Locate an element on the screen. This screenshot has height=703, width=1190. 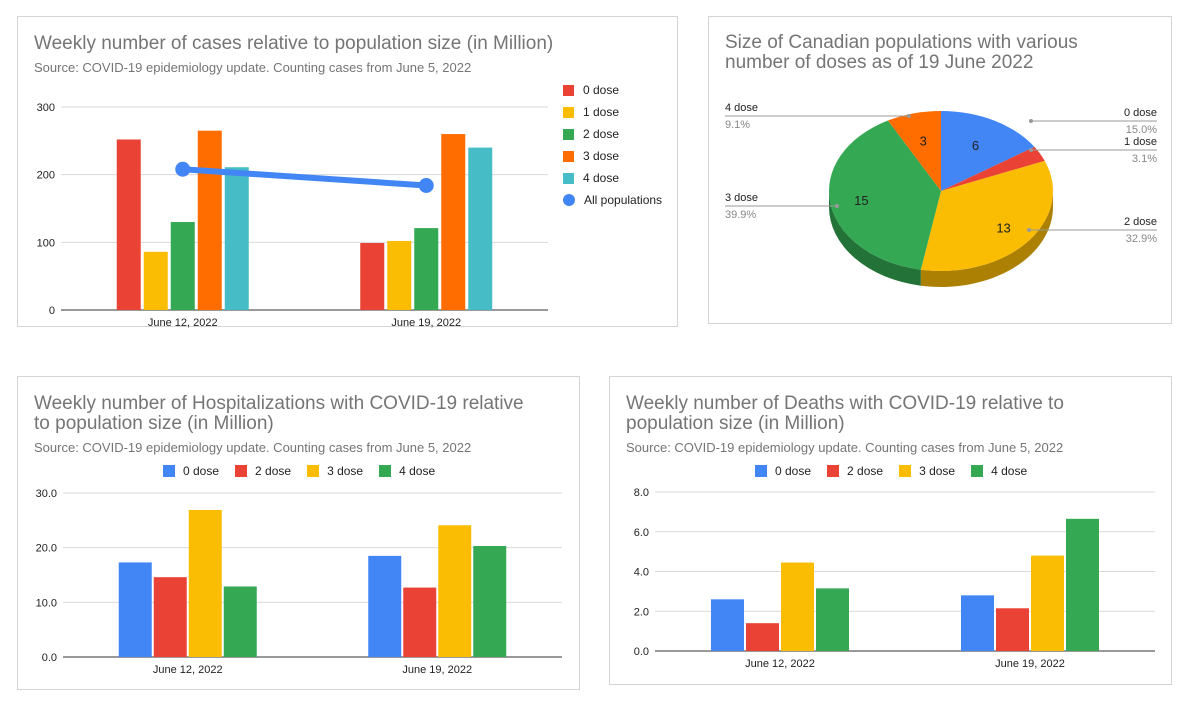
y-tick-label: 20.0 is located at coordinates (46, 549).